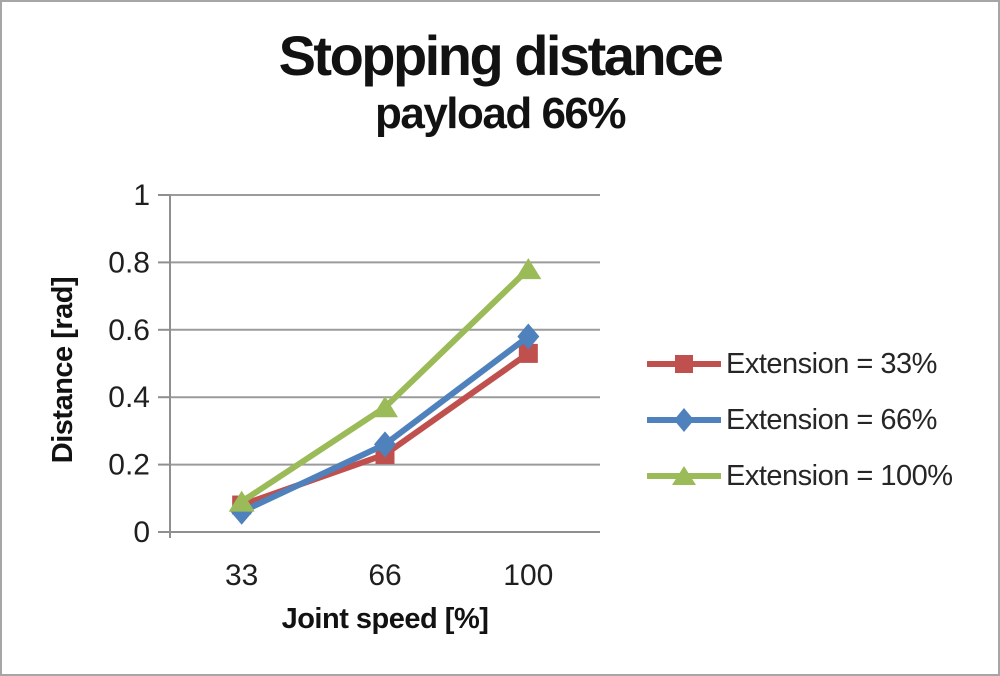 The height and width of the screenshot is (676, 1000). I want to click on legend-marker-diamond-icon, so click(684, 420).